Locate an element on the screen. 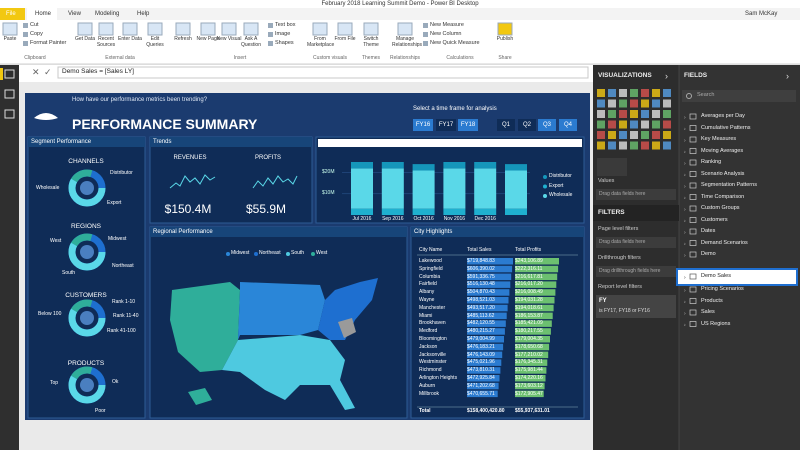  ribbon-button: Manage Relationships is located at coordinates (407, 42).